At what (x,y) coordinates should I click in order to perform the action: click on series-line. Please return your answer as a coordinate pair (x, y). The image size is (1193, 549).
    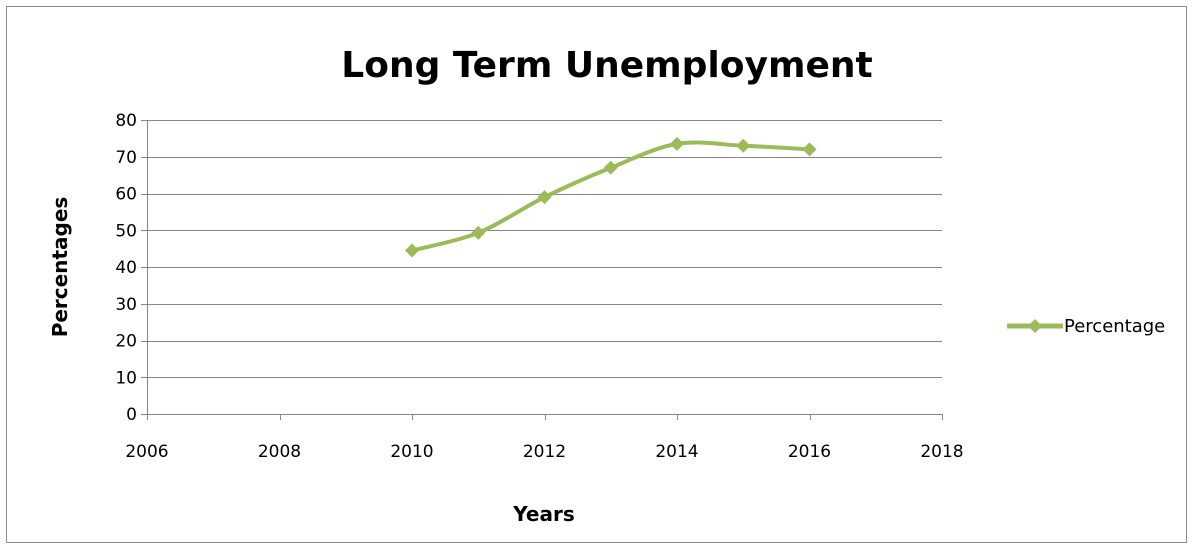
    Looking at the image, I should click on (611, 196).